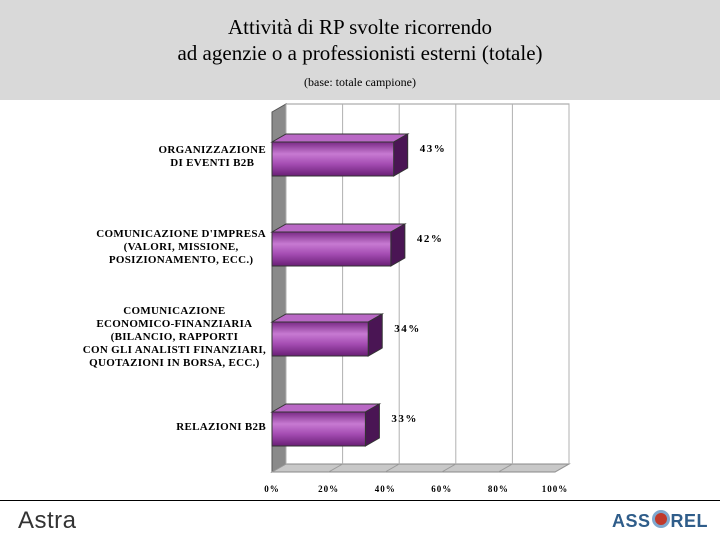  Describe the element at coordinates (181, 259) in the screenshot. I see `category-label-line: POSIZIONAMENTO, ECC.)` at that location.